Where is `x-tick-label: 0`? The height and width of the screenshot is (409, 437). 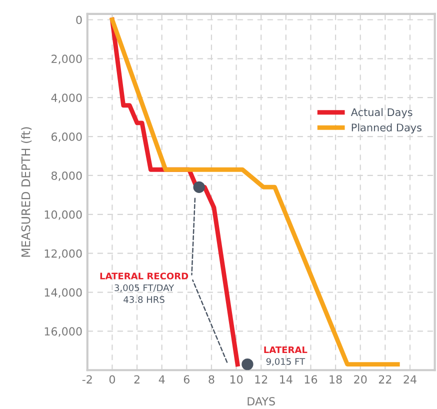
x-tick-label: 0 is located at coordinates (112, 379).